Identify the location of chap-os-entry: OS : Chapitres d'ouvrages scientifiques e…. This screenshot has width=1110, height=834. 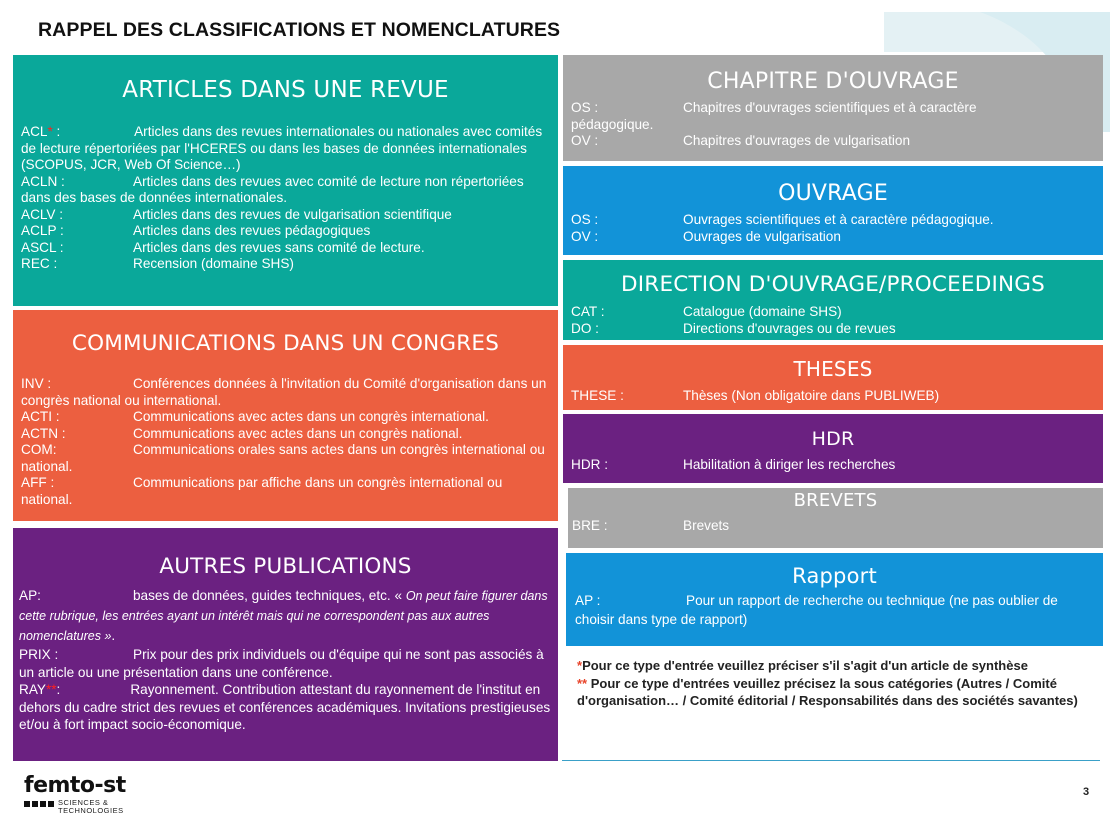
(833, 108).